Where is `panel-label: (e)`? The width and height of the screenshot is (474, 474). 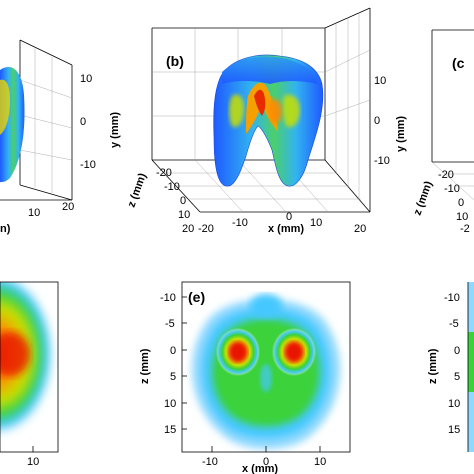 panel-label: (e) is located at coordinates (196, 297).